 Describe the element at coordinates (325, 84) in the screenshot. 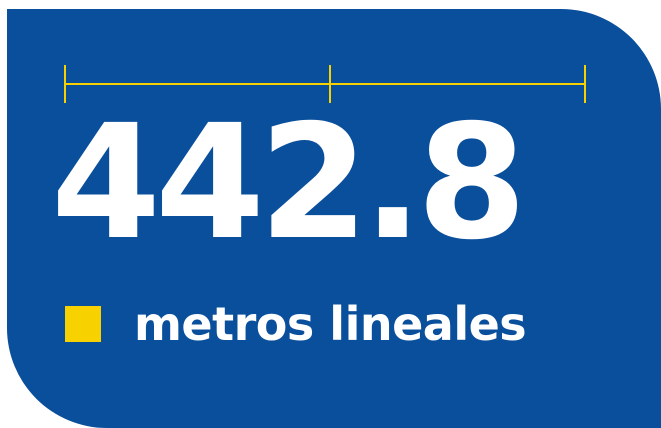

I see `measure-ruler-icon` at that location.